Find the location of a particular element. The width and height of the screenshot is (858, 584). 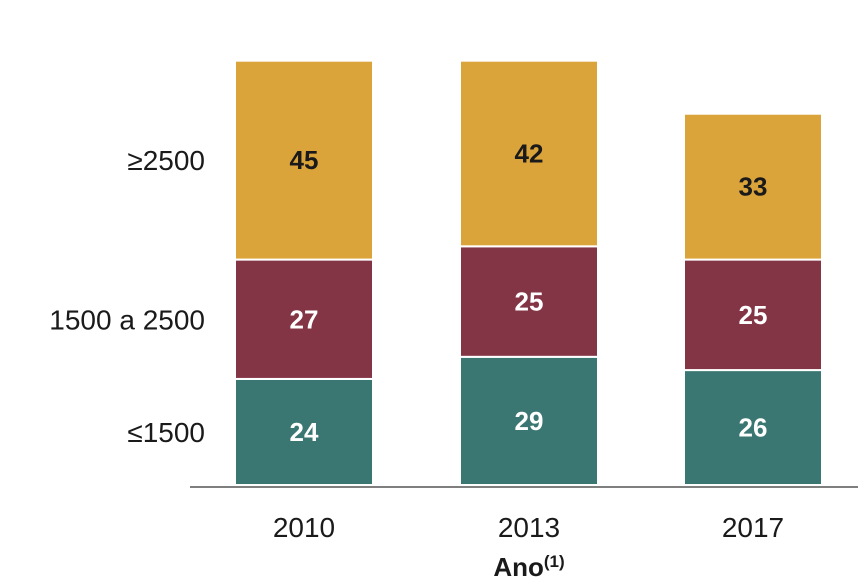

value-label-2013-series-1: 25 is located at coordinates (529, 302).